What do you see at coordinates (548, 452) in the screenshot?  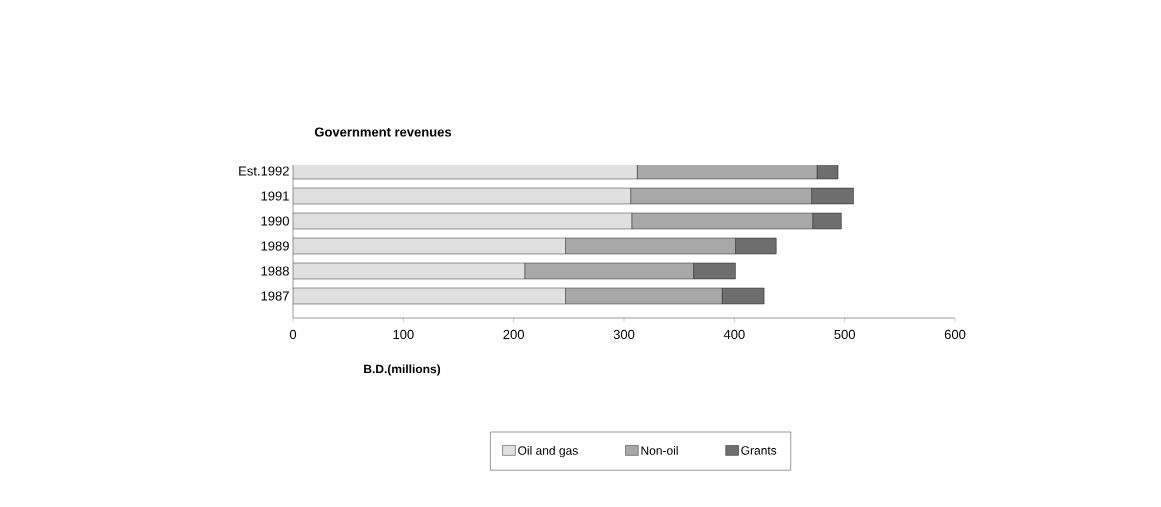 I see `legend-label: Oil and gas` at bounding box center [548, 452].